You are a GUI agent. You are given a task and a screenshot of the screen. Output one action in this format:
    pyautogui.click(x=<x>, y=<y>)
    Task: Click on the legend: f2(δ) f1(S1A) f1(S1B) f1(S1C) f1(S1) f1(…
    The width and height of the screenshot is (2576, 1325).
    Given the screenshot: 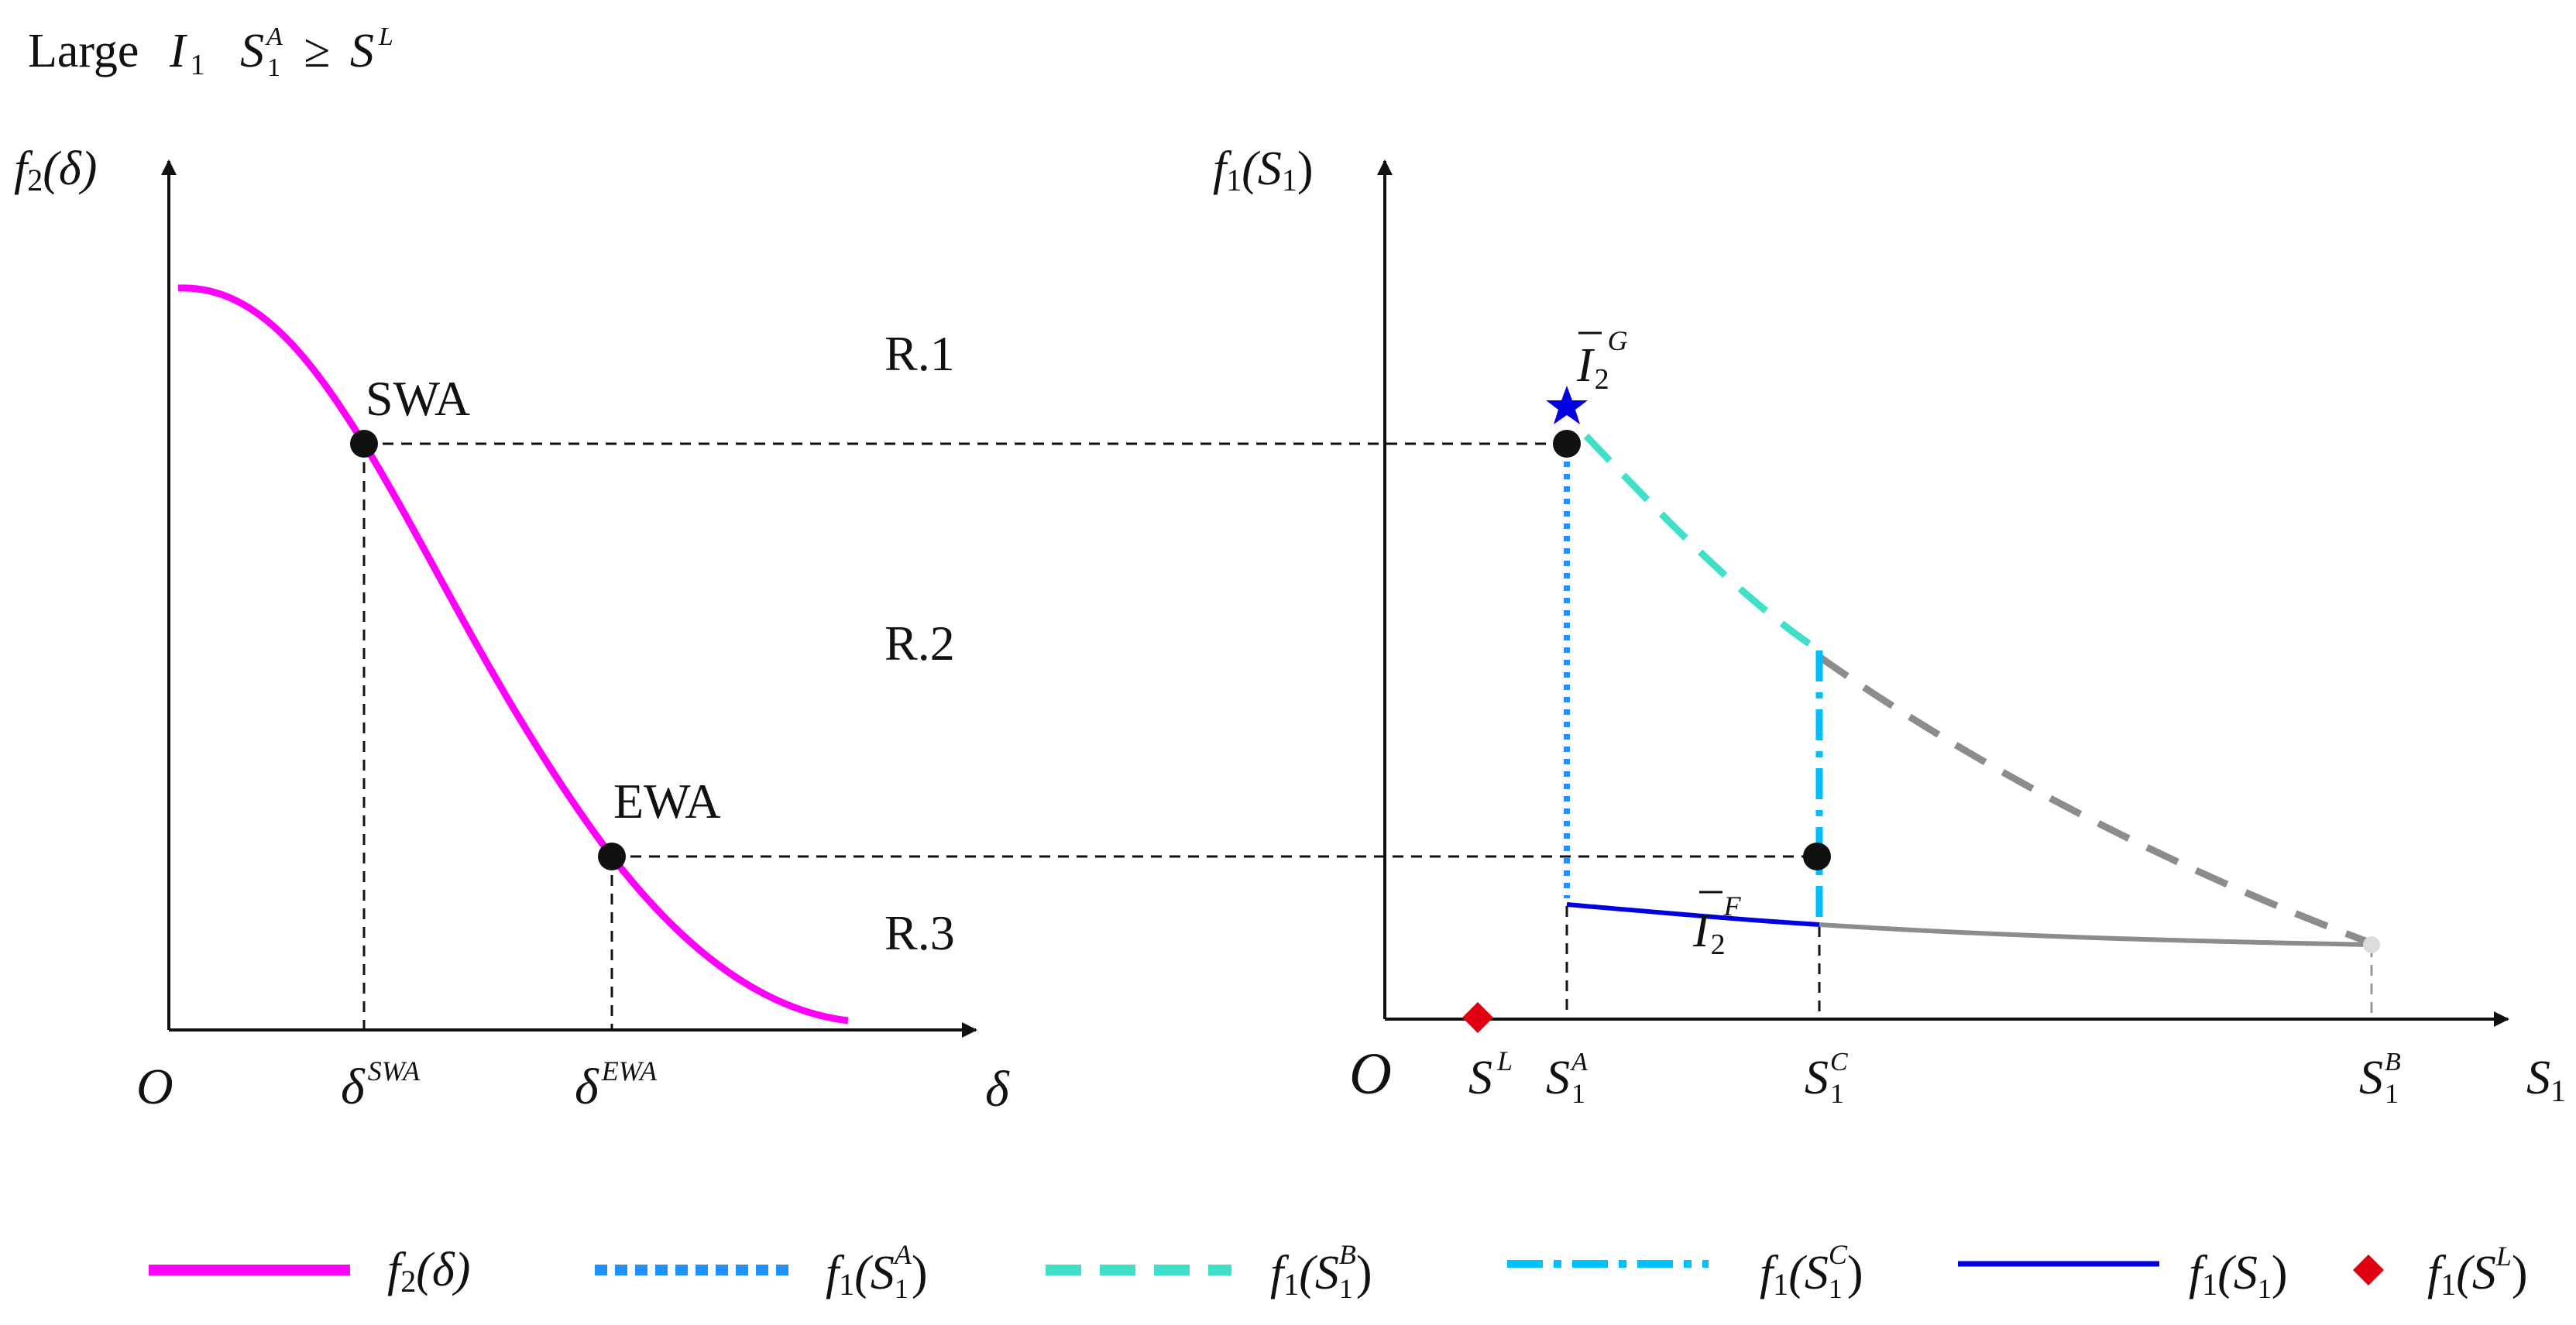 What is the action you would take?
    pyautogui.click(x=1338, y=1272)
    